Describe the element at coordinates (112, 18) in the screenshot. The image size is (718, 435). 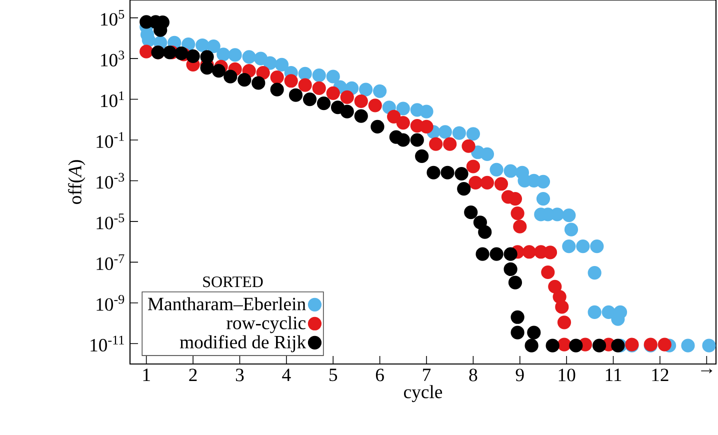
I see `y-tick-label: 10$^{5}$` at that location.